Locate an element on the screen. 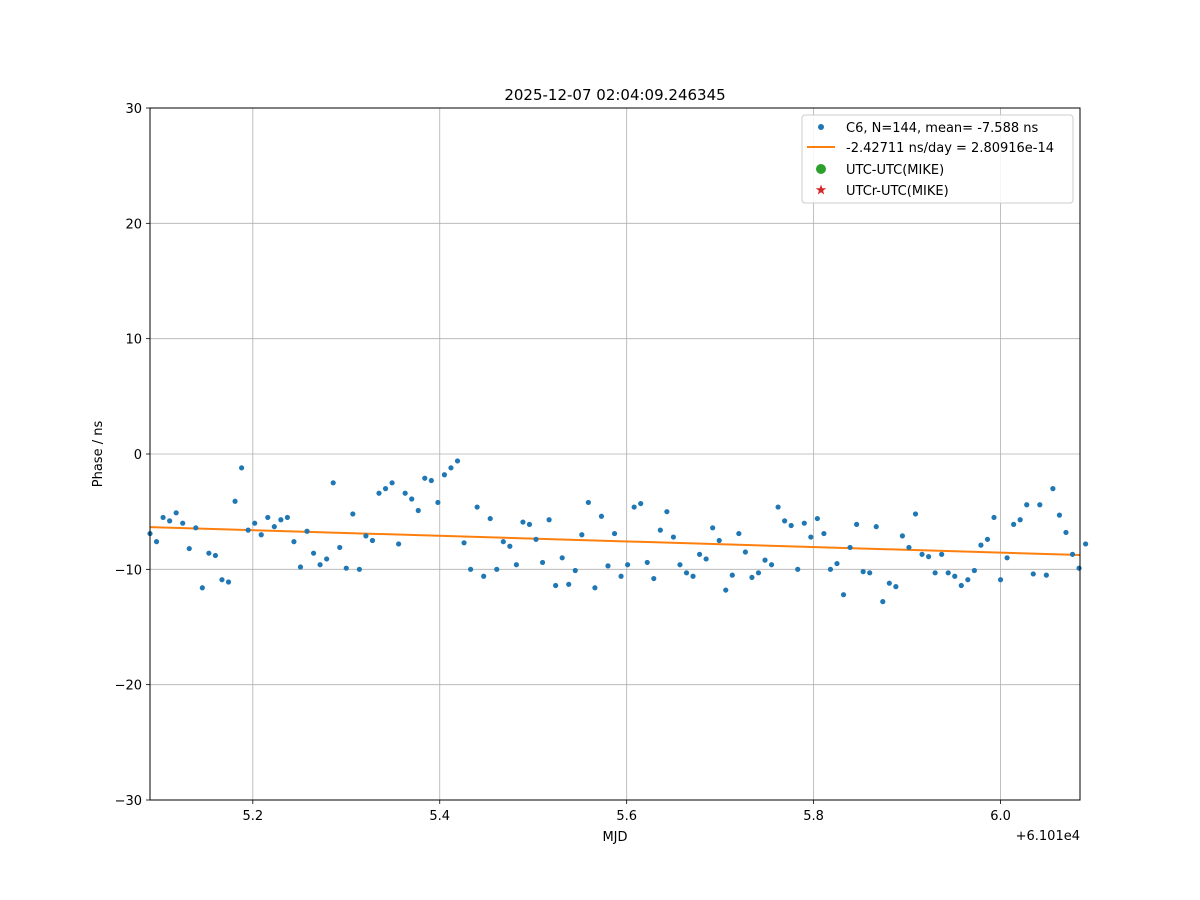 The width and height of the screenshot is (1200, 900). legend-box is located at coordinates (937, 159).